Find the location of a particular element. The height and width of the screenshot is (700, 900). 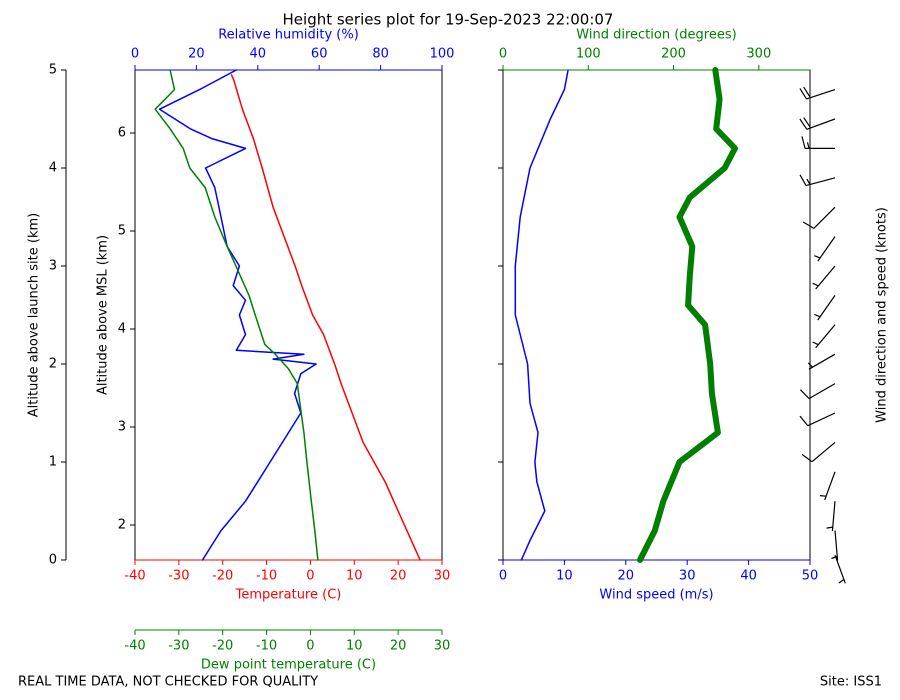

y2-tick-label: 3 is located at coordinates (122, 427).